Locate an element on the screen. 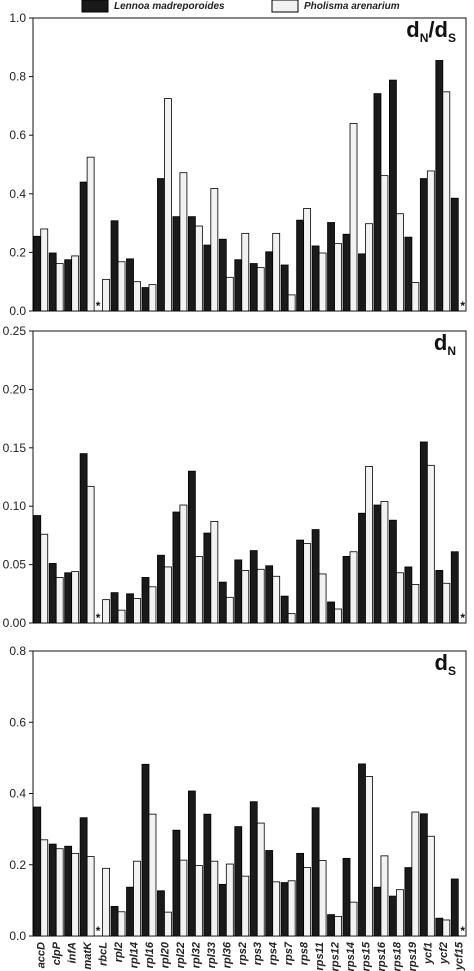 The width and height of the screenshot is (474, 971). bar-dnds-accD-lennoa is located at coordinates (37, 273).